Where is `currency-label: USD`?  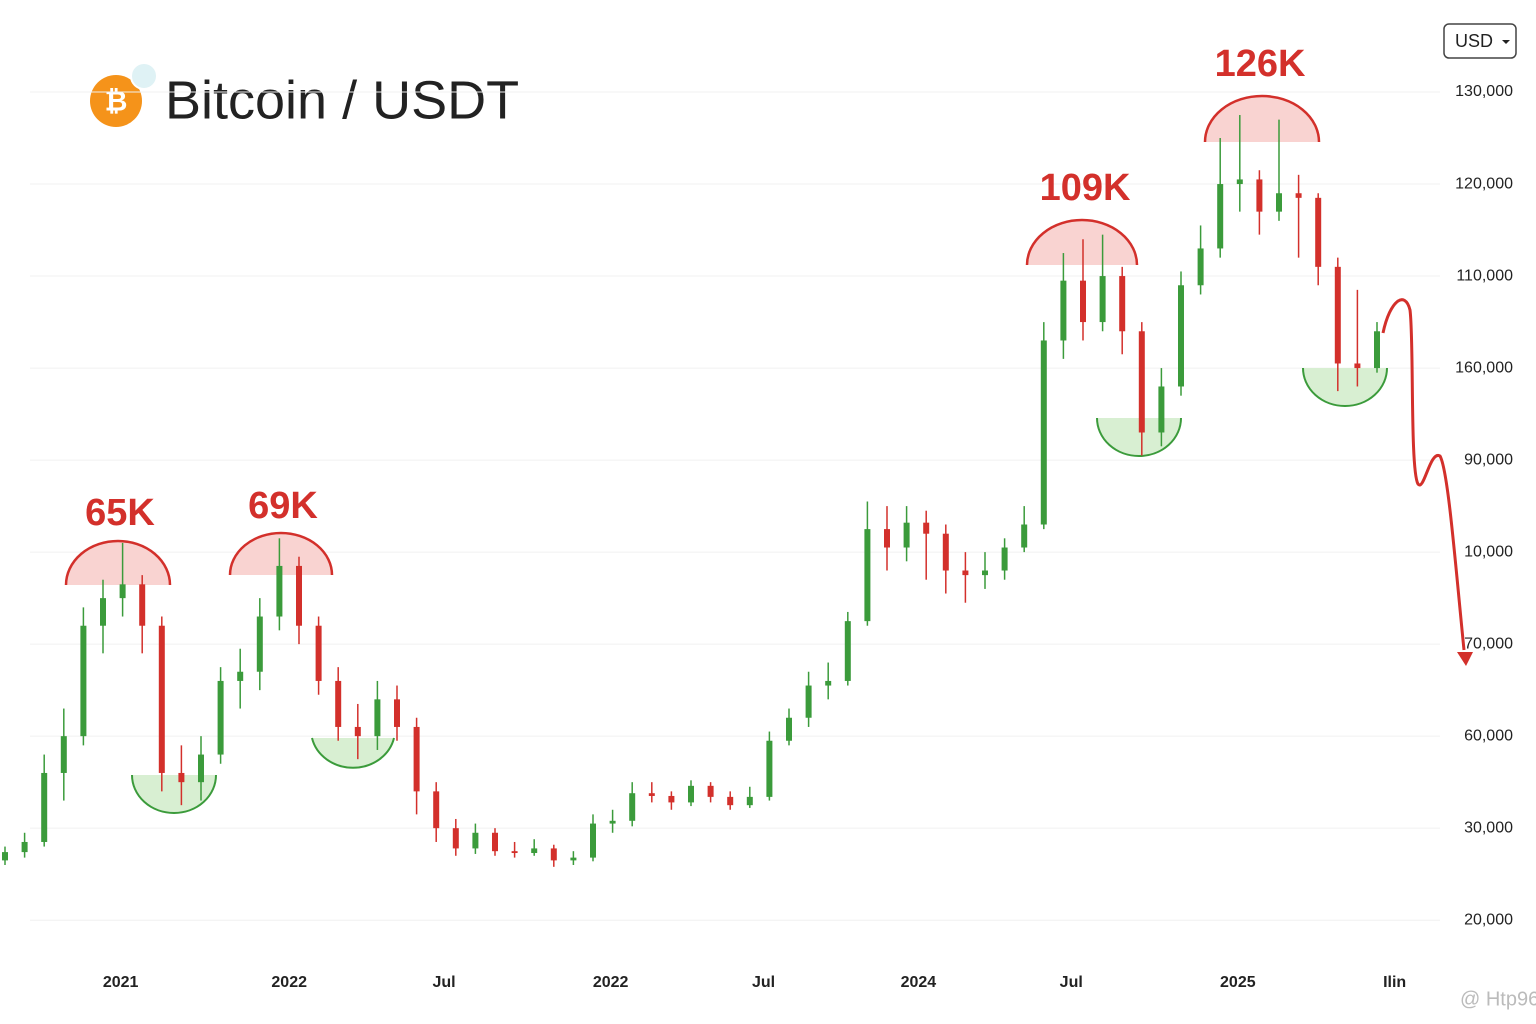
currency-label: USD is located at coordinates (1474, 41).